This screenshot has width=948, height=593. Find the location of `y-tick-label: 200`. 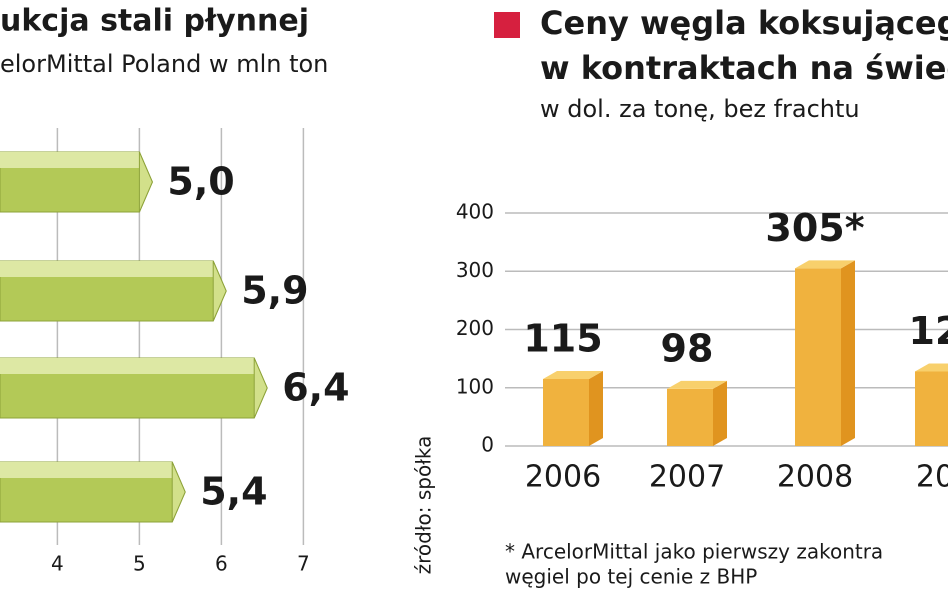

y-tick-label: 200 is located at coordinates (475, 328).